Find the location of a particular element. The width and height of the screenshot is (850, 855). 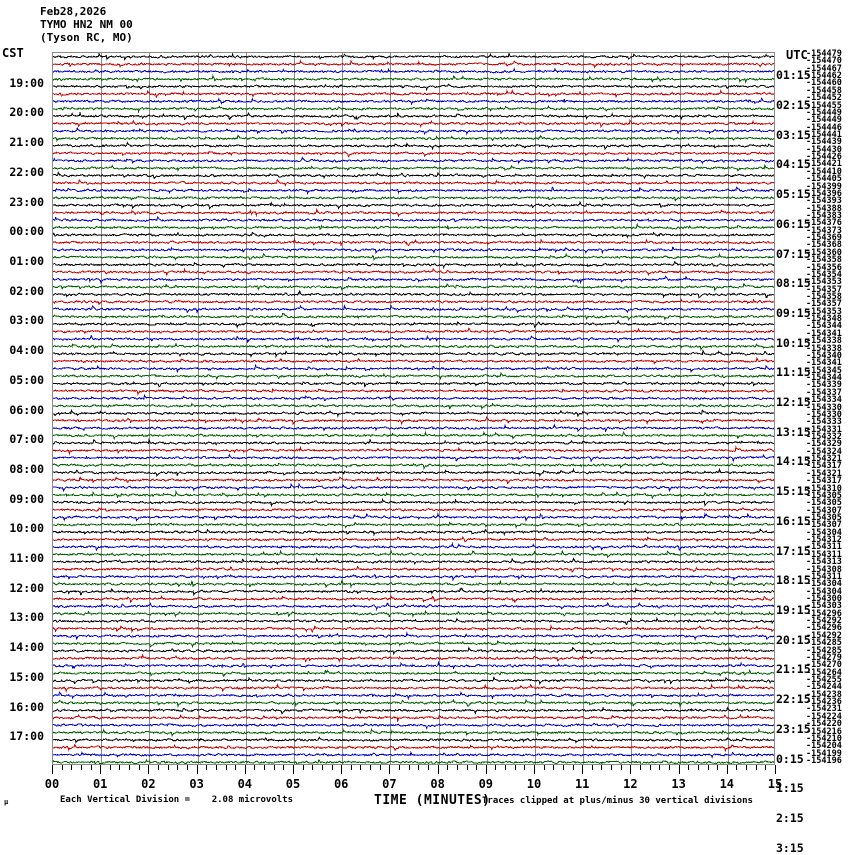

cst-hour-label-1900: 19:00 is located at coordinates (26, 82).